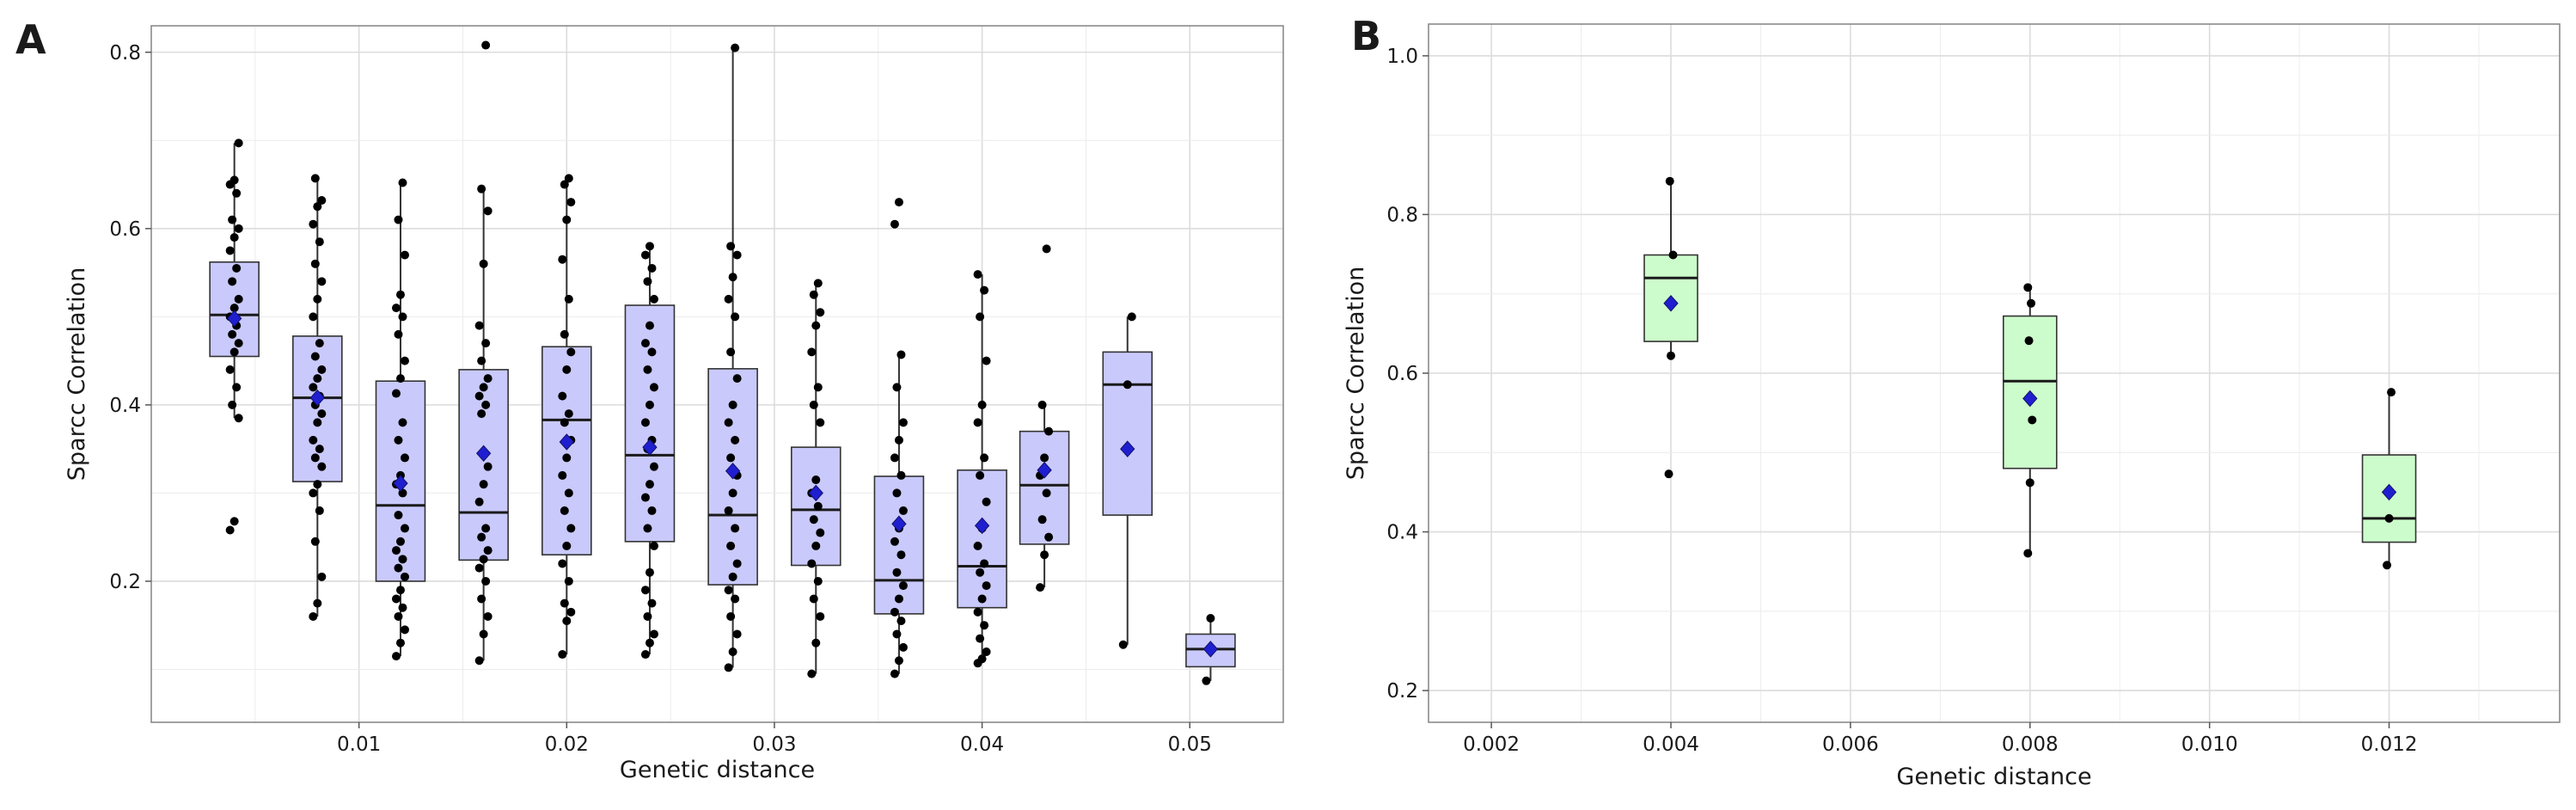  Describe the element at coordinates (1491, 744) in the screenshot. I see `panel-b-x-tick-label: 0.002` at that location.